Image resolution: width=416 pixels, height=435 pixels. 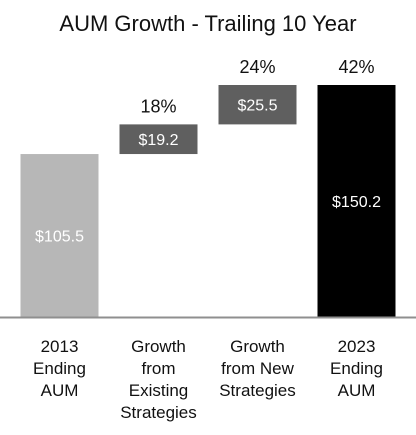 I want to click on bar-value-label: $25.5, so click(x=257, y=106).